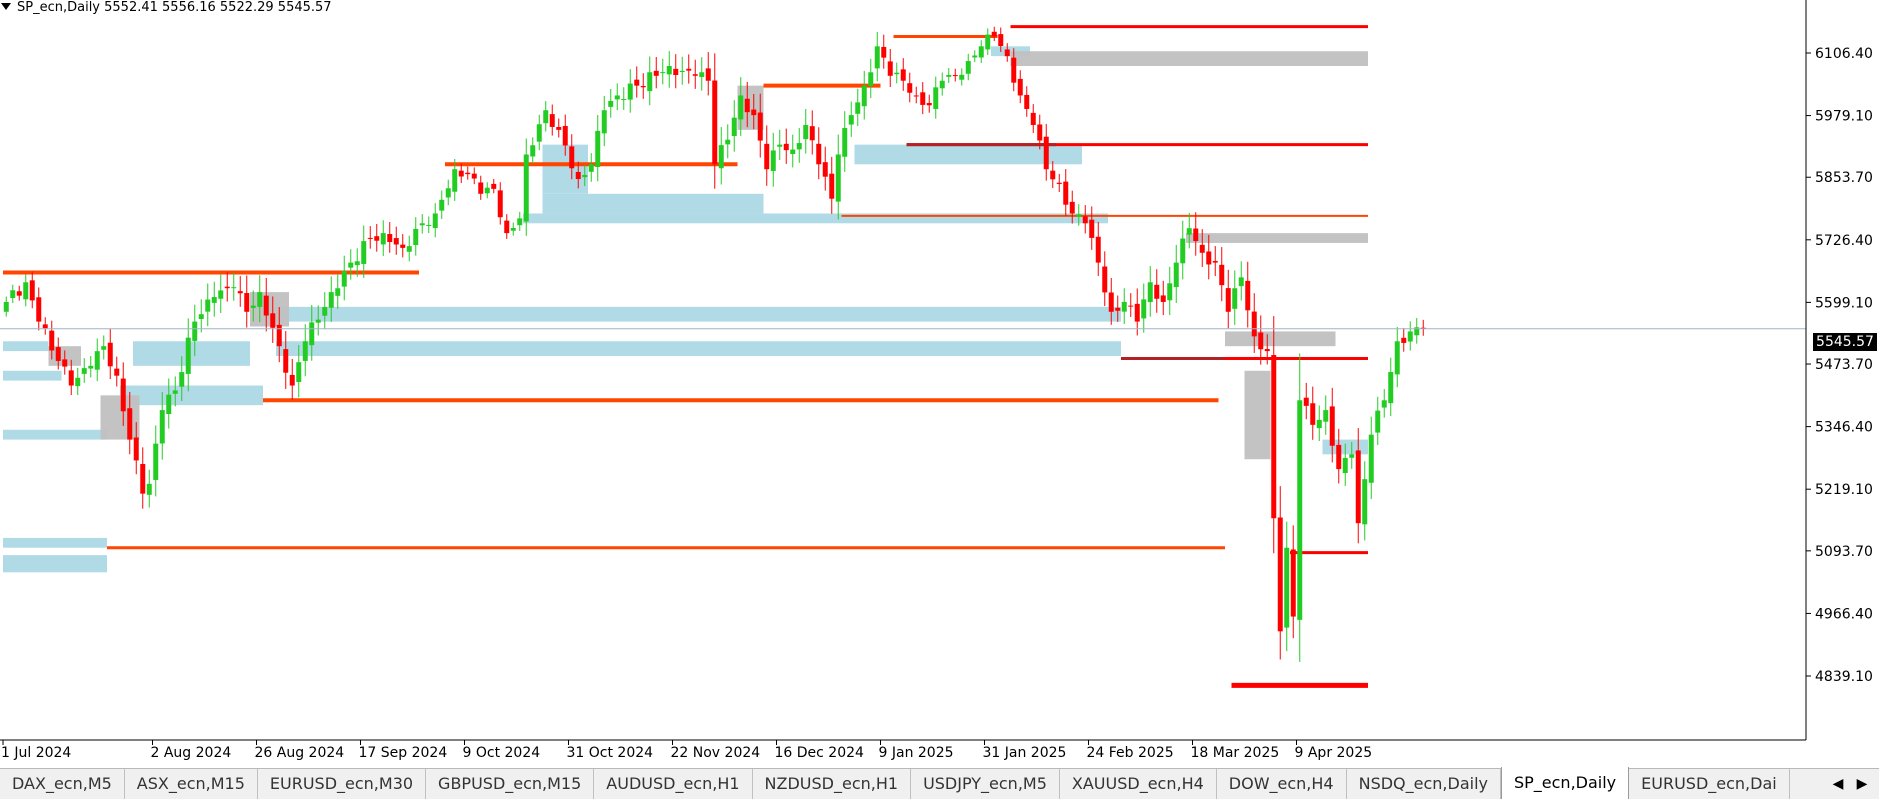 This screenshot has width=1879, height=799. What do you see at coordinates (1709, 784) in the screenshot?
I see `tab-eurusd-ecn-dai: EURUSD_ecn,Dai` at bounding box center [1709, 784].